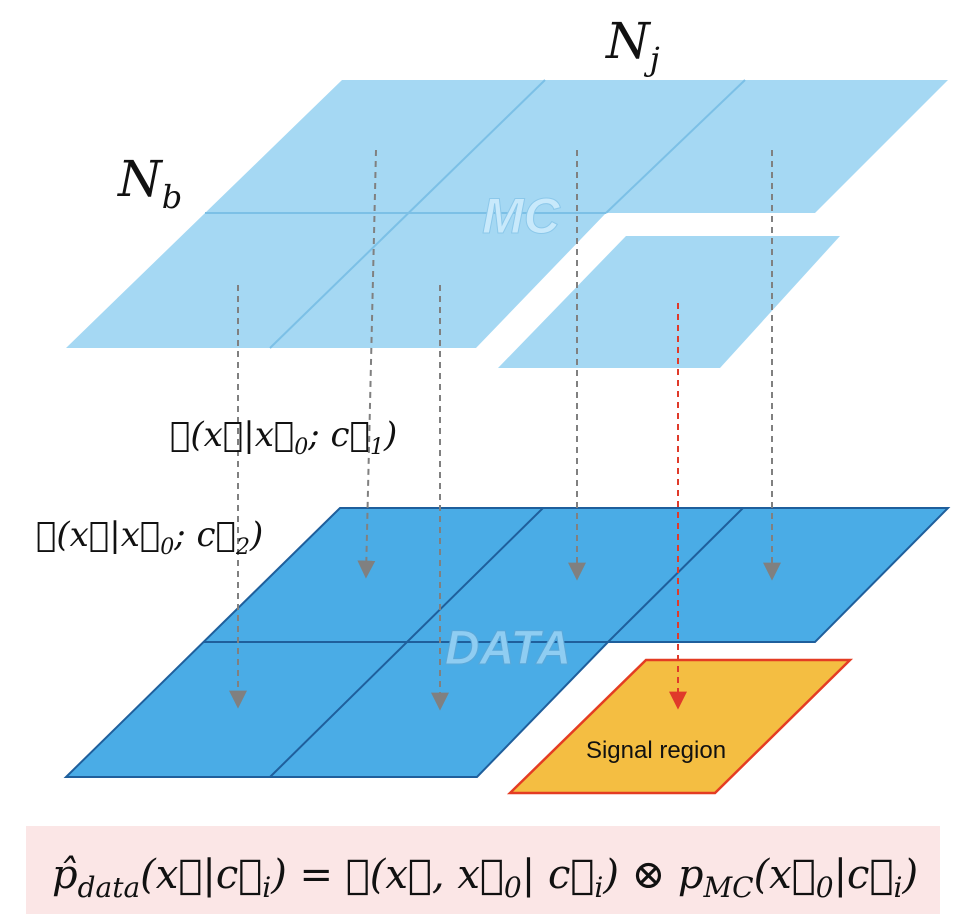 This screenshot has height=922, width=966. I want to click on mc-plane-signal-cell, so click(669, 302).